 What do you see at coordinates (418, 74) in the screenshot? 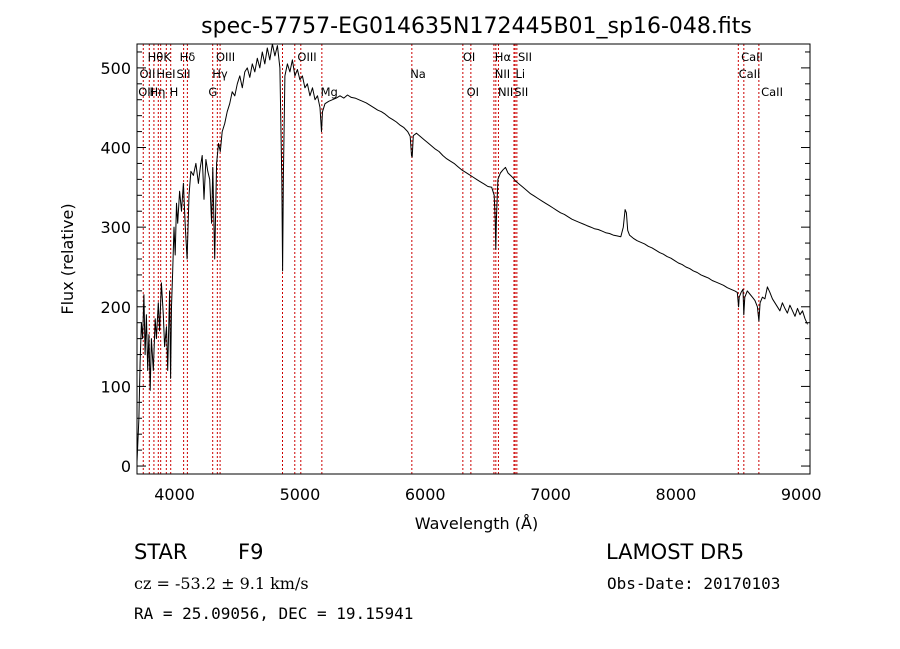
I see `line-label: Na` at bounding box center [418, 74].